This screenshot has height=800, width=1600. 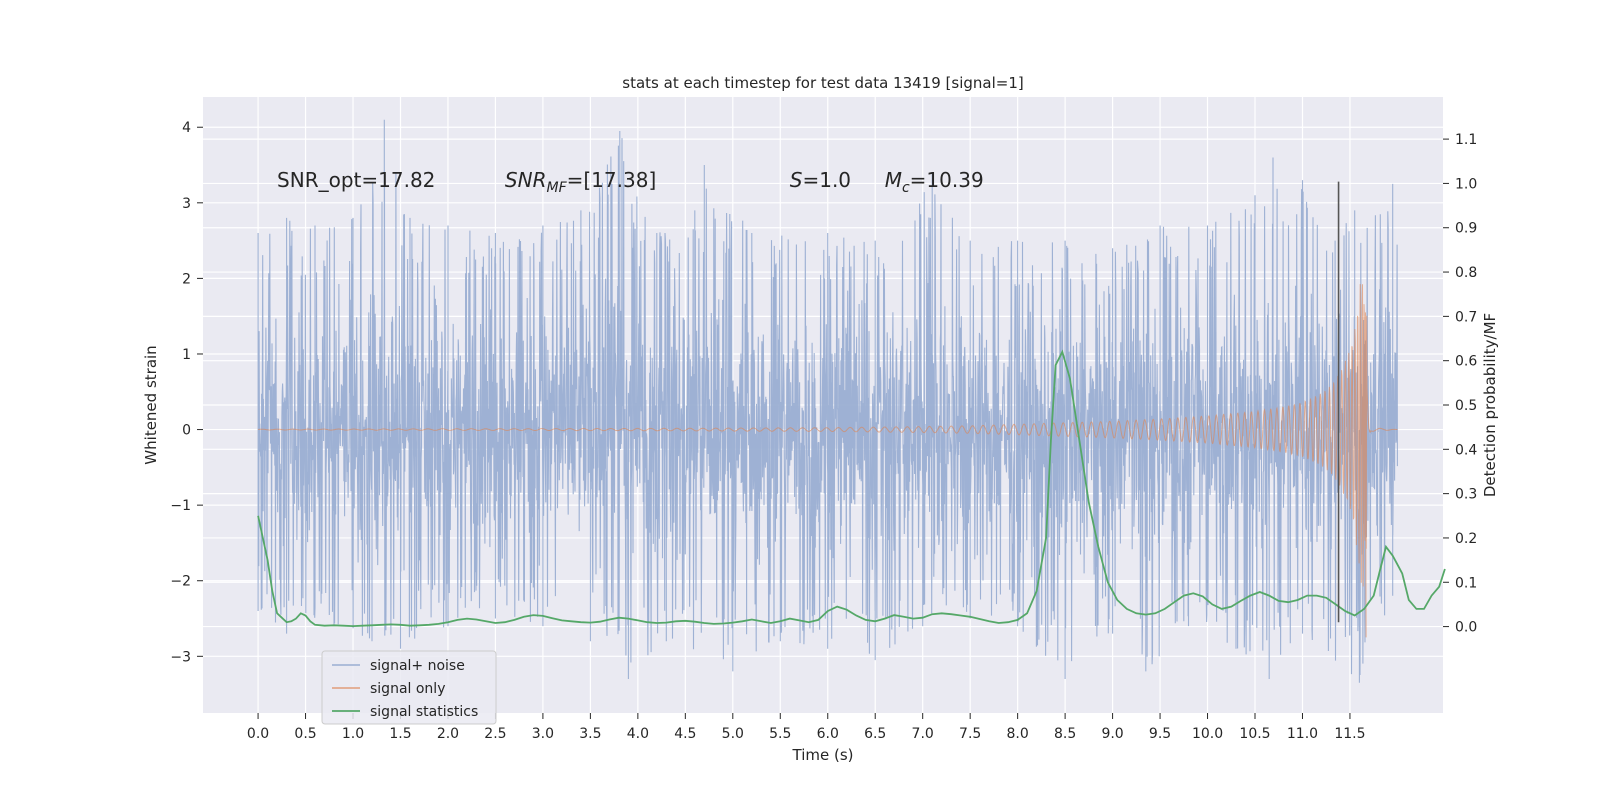 I want to click on annotations: SNR_opt=17.82 SNRMF=[17.38] S=1.0 Mc=10.39, so click(x=630, y=182).